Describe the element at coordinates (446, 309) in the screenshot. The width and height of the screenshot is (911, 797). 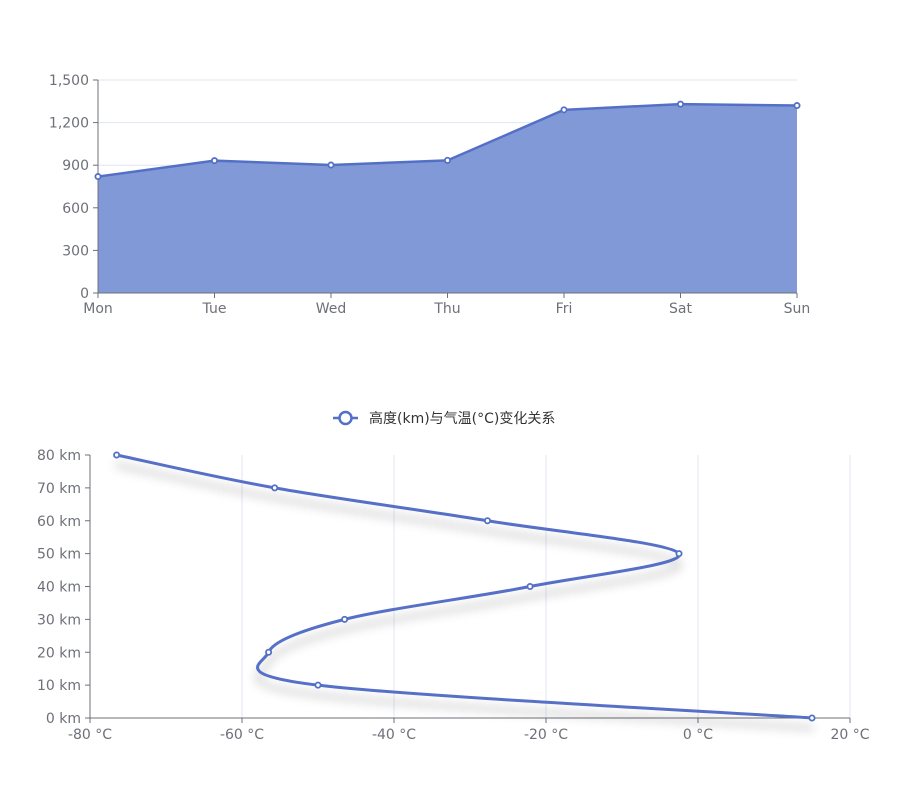
I see `x-tick-label: Thu` at that location.